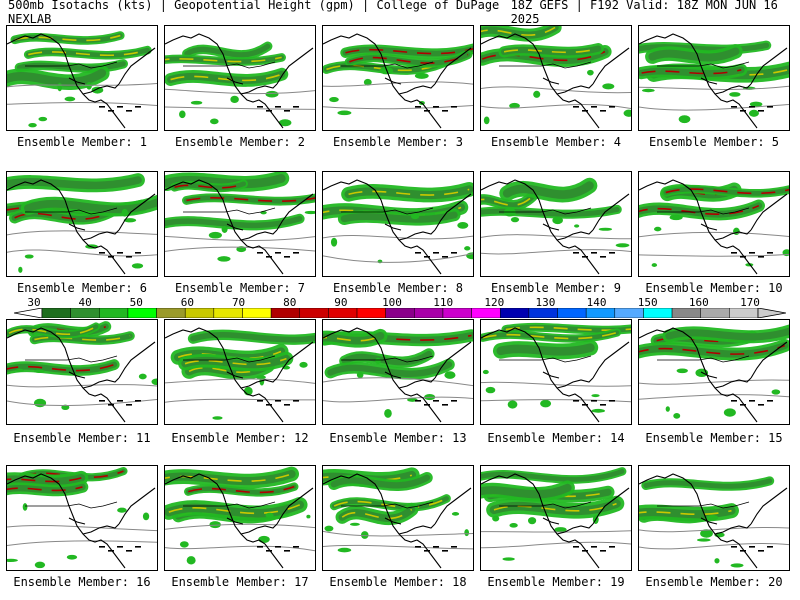 The width and height of the screenshot is (800, 600). Describe the element at coordinates (556, 288) in the screenshot. I see `ensemble-member-caption: Ensemble Member: 9` at that location.